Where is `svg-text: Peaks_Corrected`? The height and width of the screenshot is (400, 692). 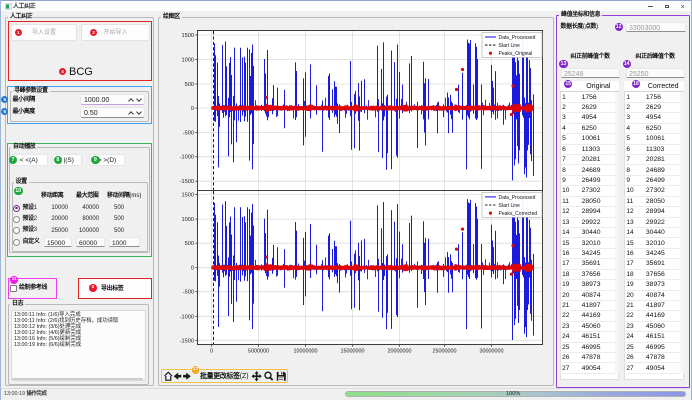
svg-text: Peaks_Corrected is located at coordinates (518, 214).